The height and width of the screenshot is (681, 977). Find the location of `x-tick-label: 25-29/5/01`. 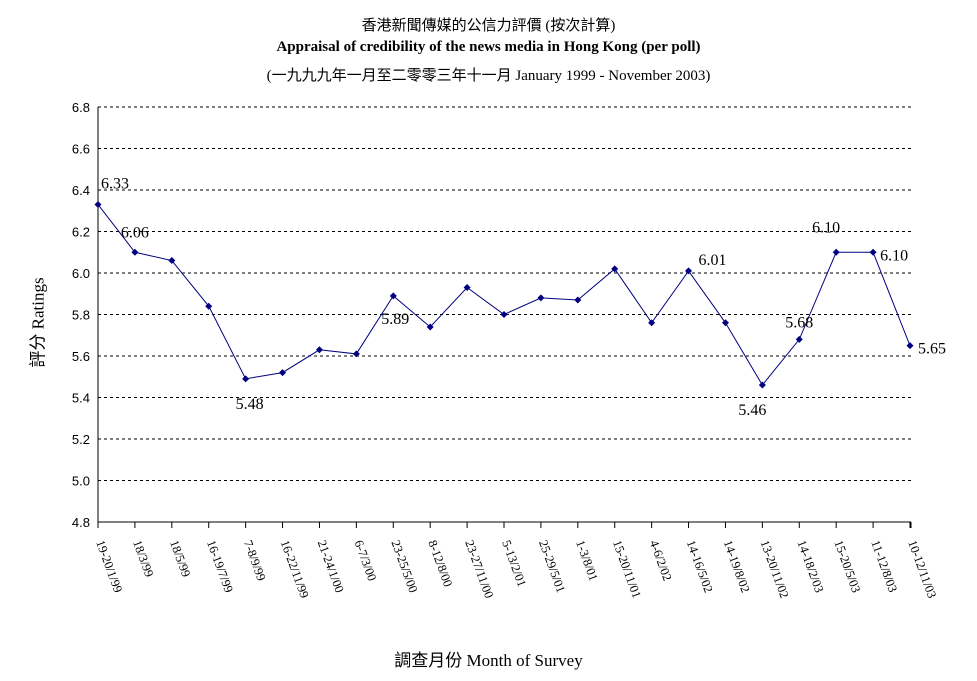

x-tick-label: 25-29/5/01 is located at coordinates (552, 566).